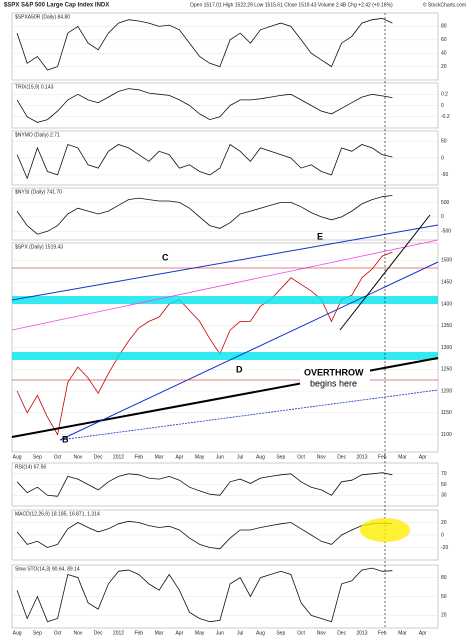  Describe the element at coordinates (444, 4) in the screenshot. I see `source: © StockCharts.com` at that location.